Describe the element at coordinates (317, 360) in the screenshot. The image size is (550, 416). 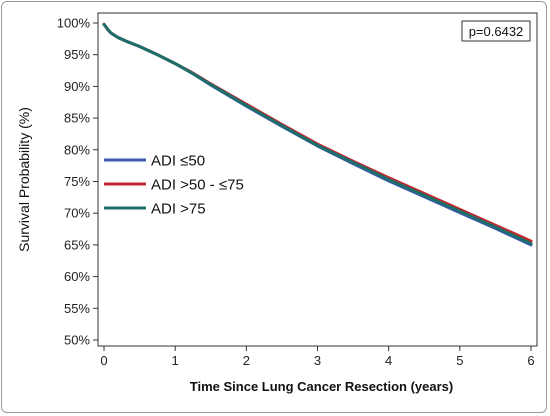
I see `x-tick-label: 3` at that location.